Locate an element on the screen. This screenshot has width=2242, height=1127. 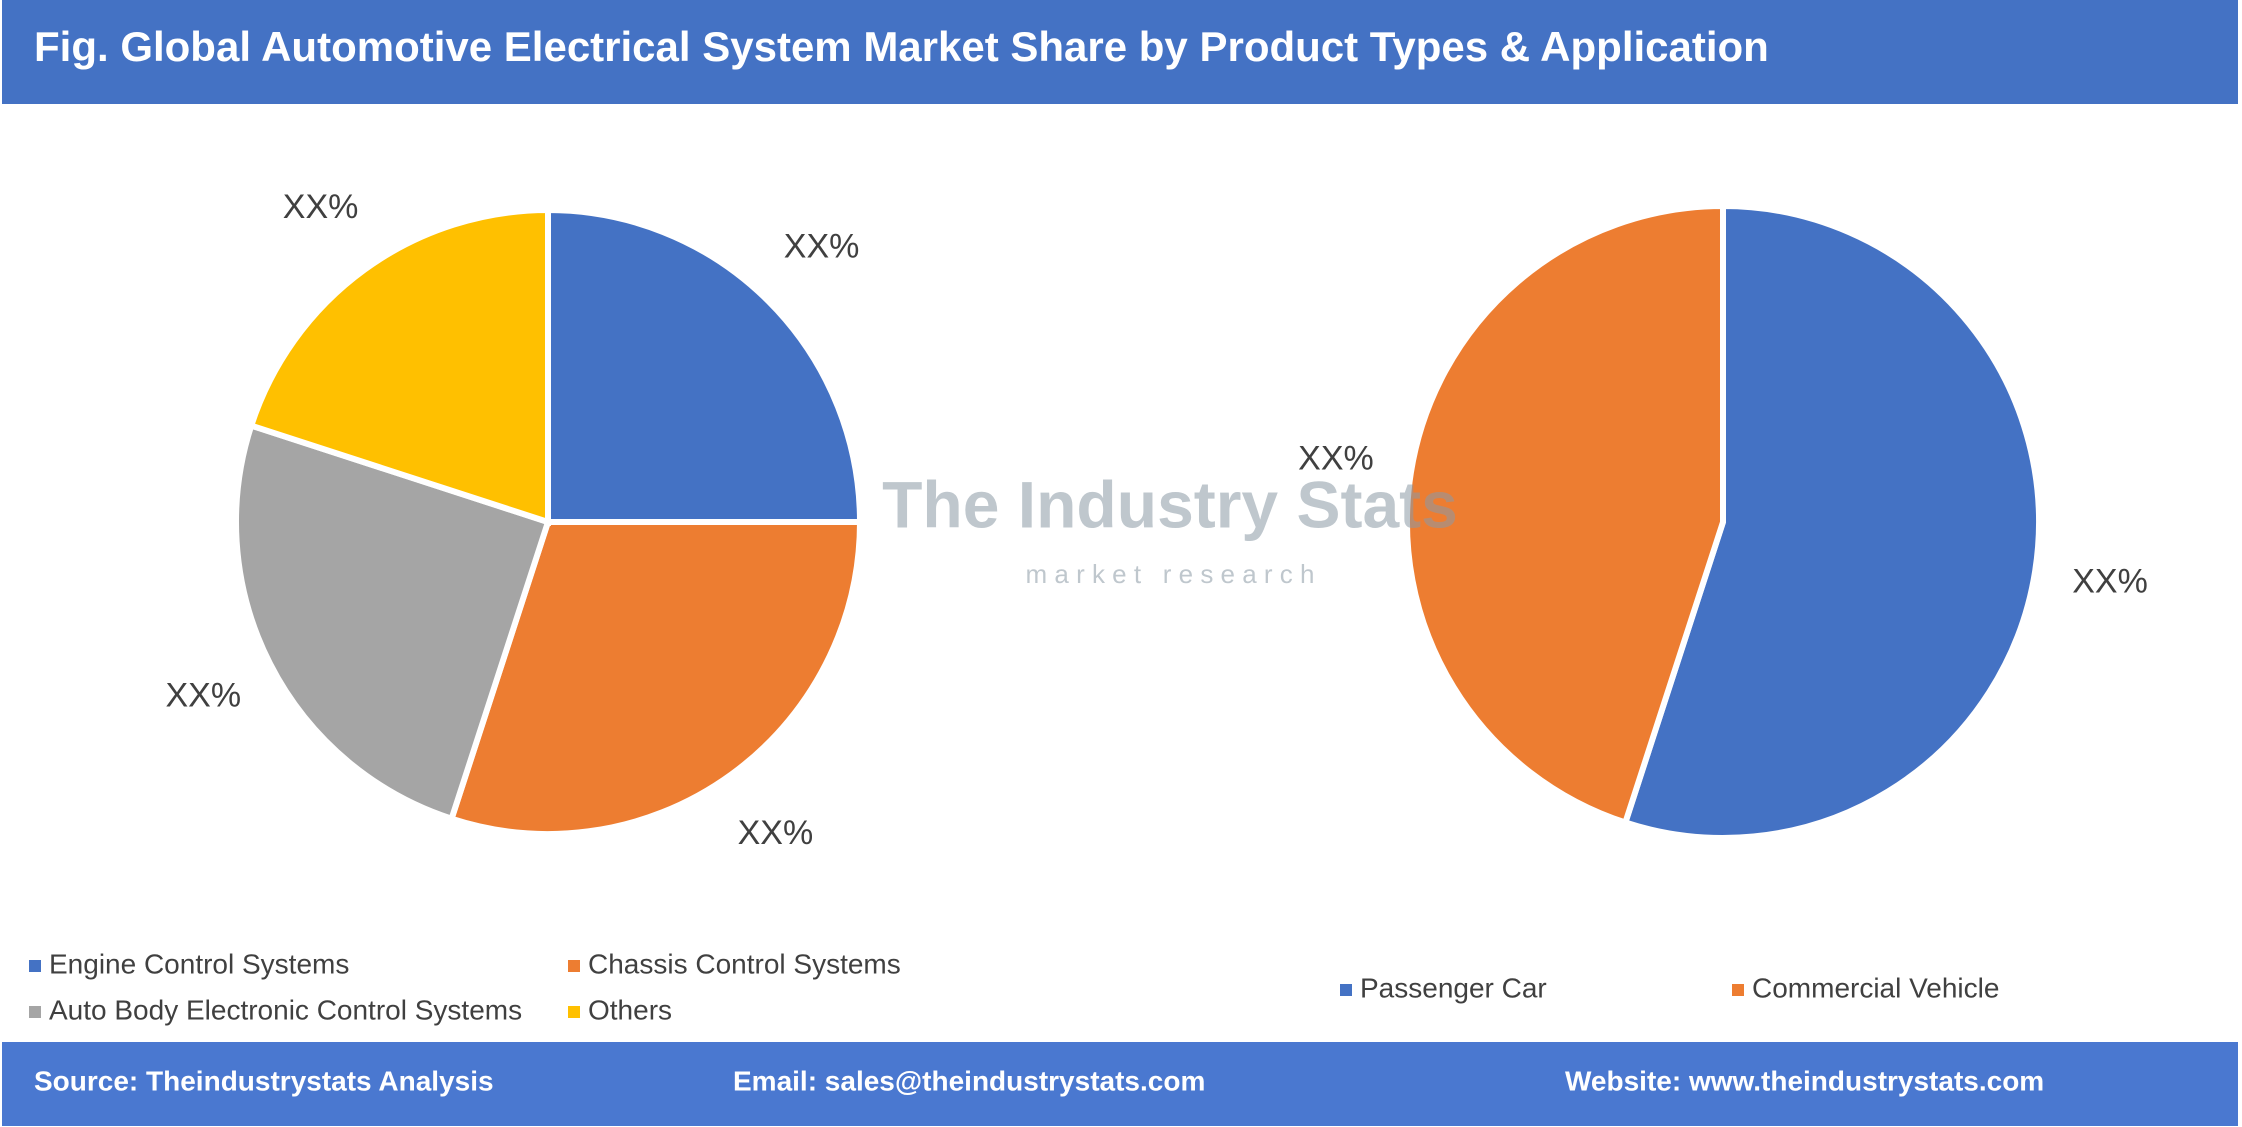
footer-source: Source: Theindustrystats Analysis is located at coordinates (264, 1080).